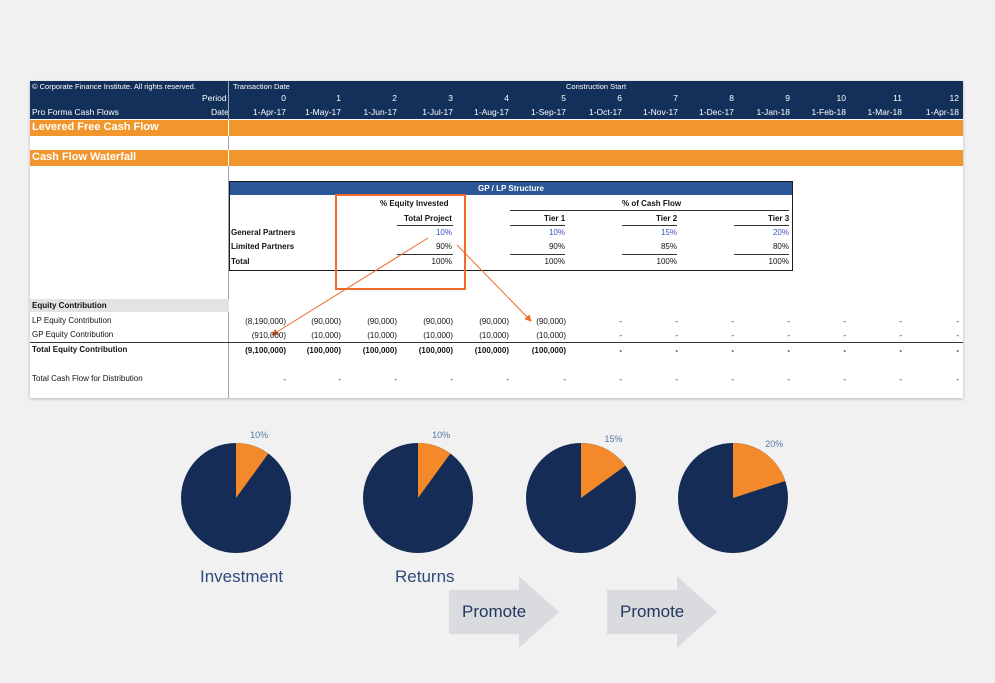  Describe the element at coordinates (263, 232) in the screenshot. I see `structure-row-label-0: General Partners` at that location.